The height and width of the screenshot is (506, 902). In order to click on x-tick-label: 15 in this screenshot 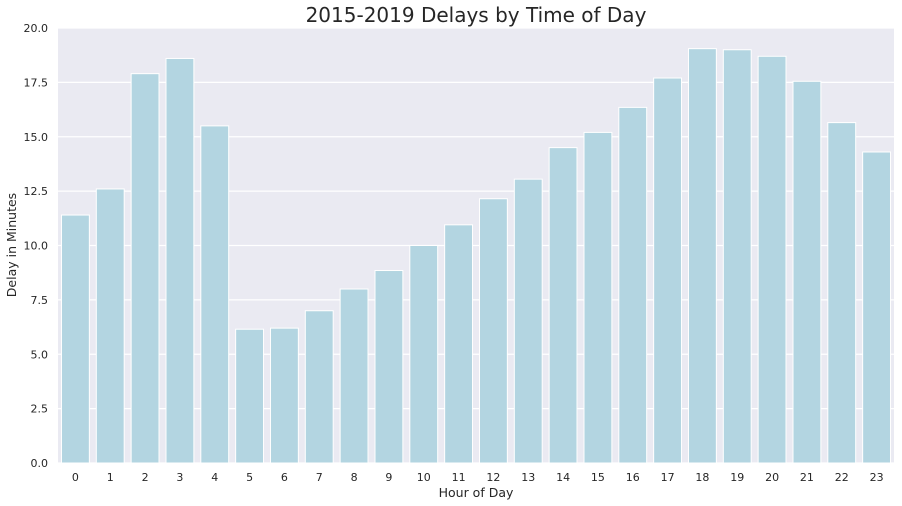, I will do `click(598, 477)`.